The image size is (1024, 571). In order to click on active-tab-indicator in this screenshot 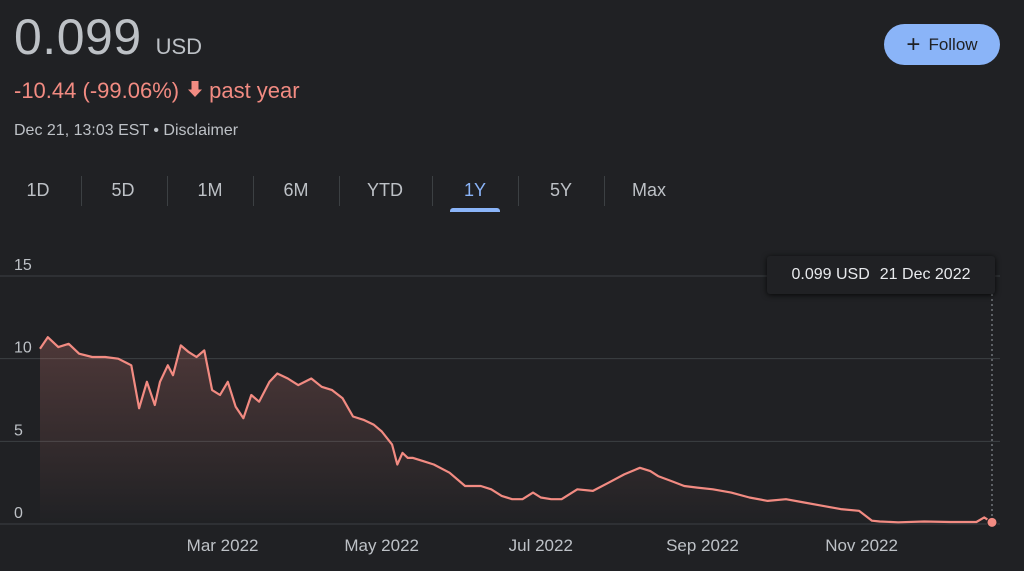, I will do `click(475, 210)`.